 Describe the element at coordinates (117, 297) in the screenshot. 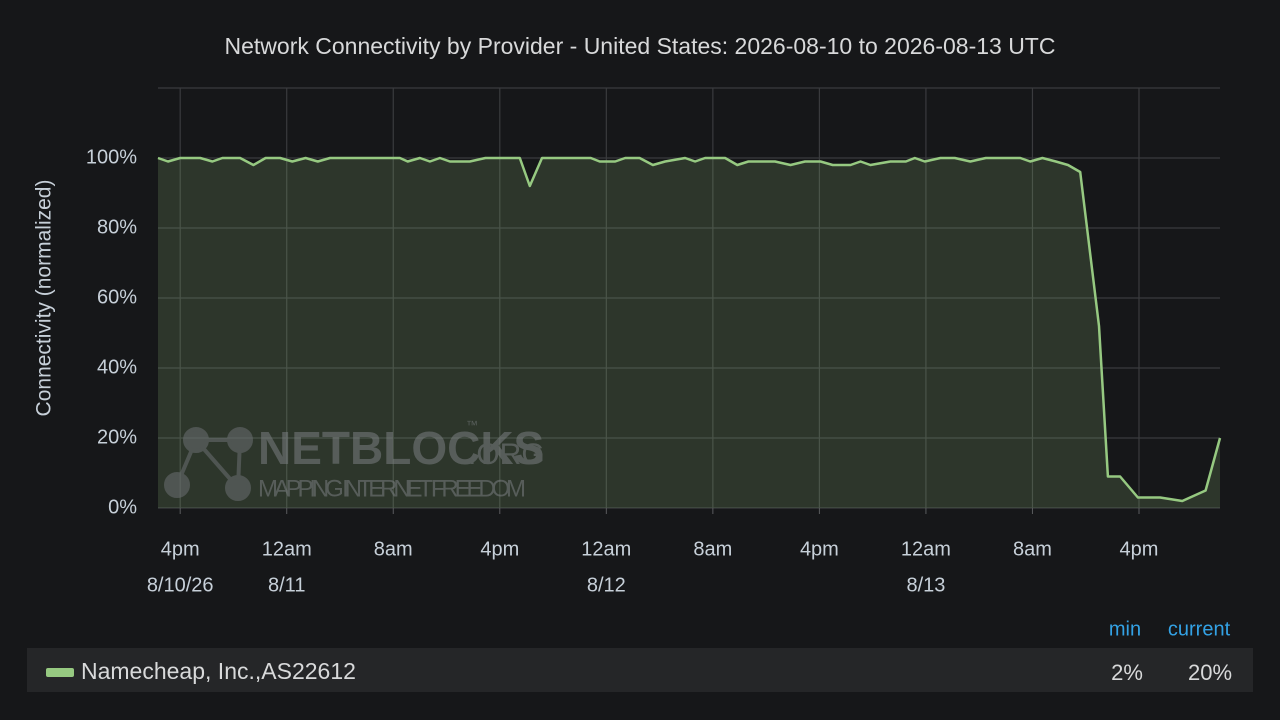

I see `y-tick-label: 60%` at that location.